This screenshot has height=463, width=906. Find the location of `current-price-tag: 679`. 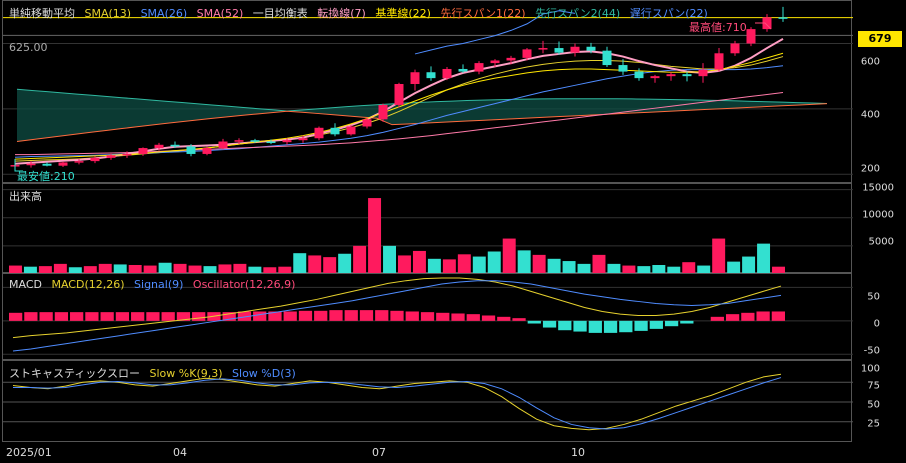

current-price-tag: 679 is located at coordinates (880, 39).